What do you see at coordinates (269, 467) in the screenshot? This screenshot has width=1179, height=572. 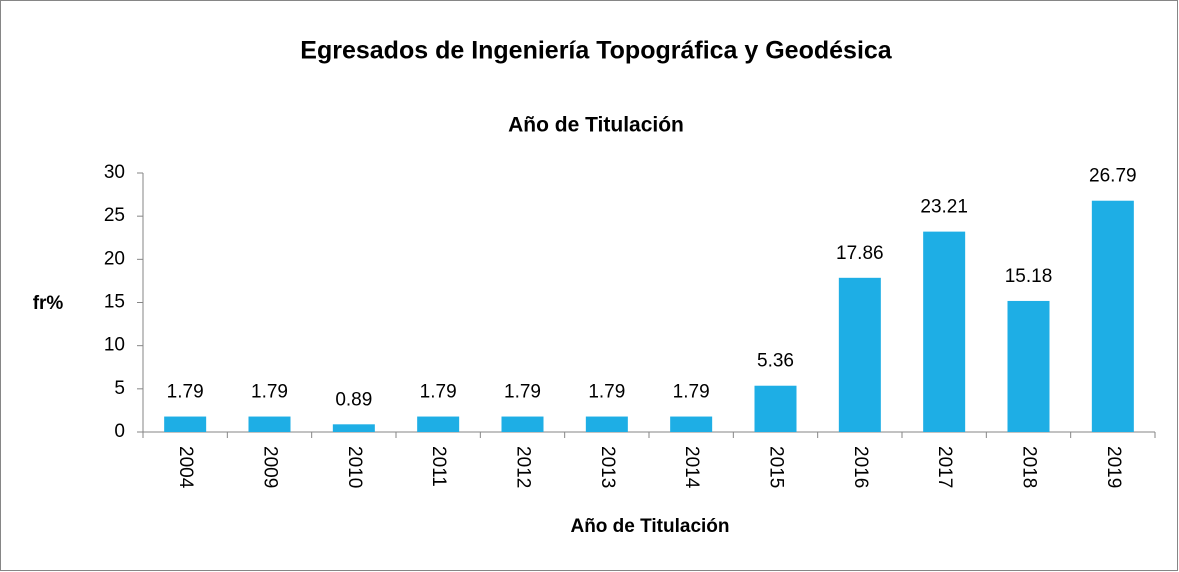 I see `x-tick-label: 2009` at bounding box center [269, 467].